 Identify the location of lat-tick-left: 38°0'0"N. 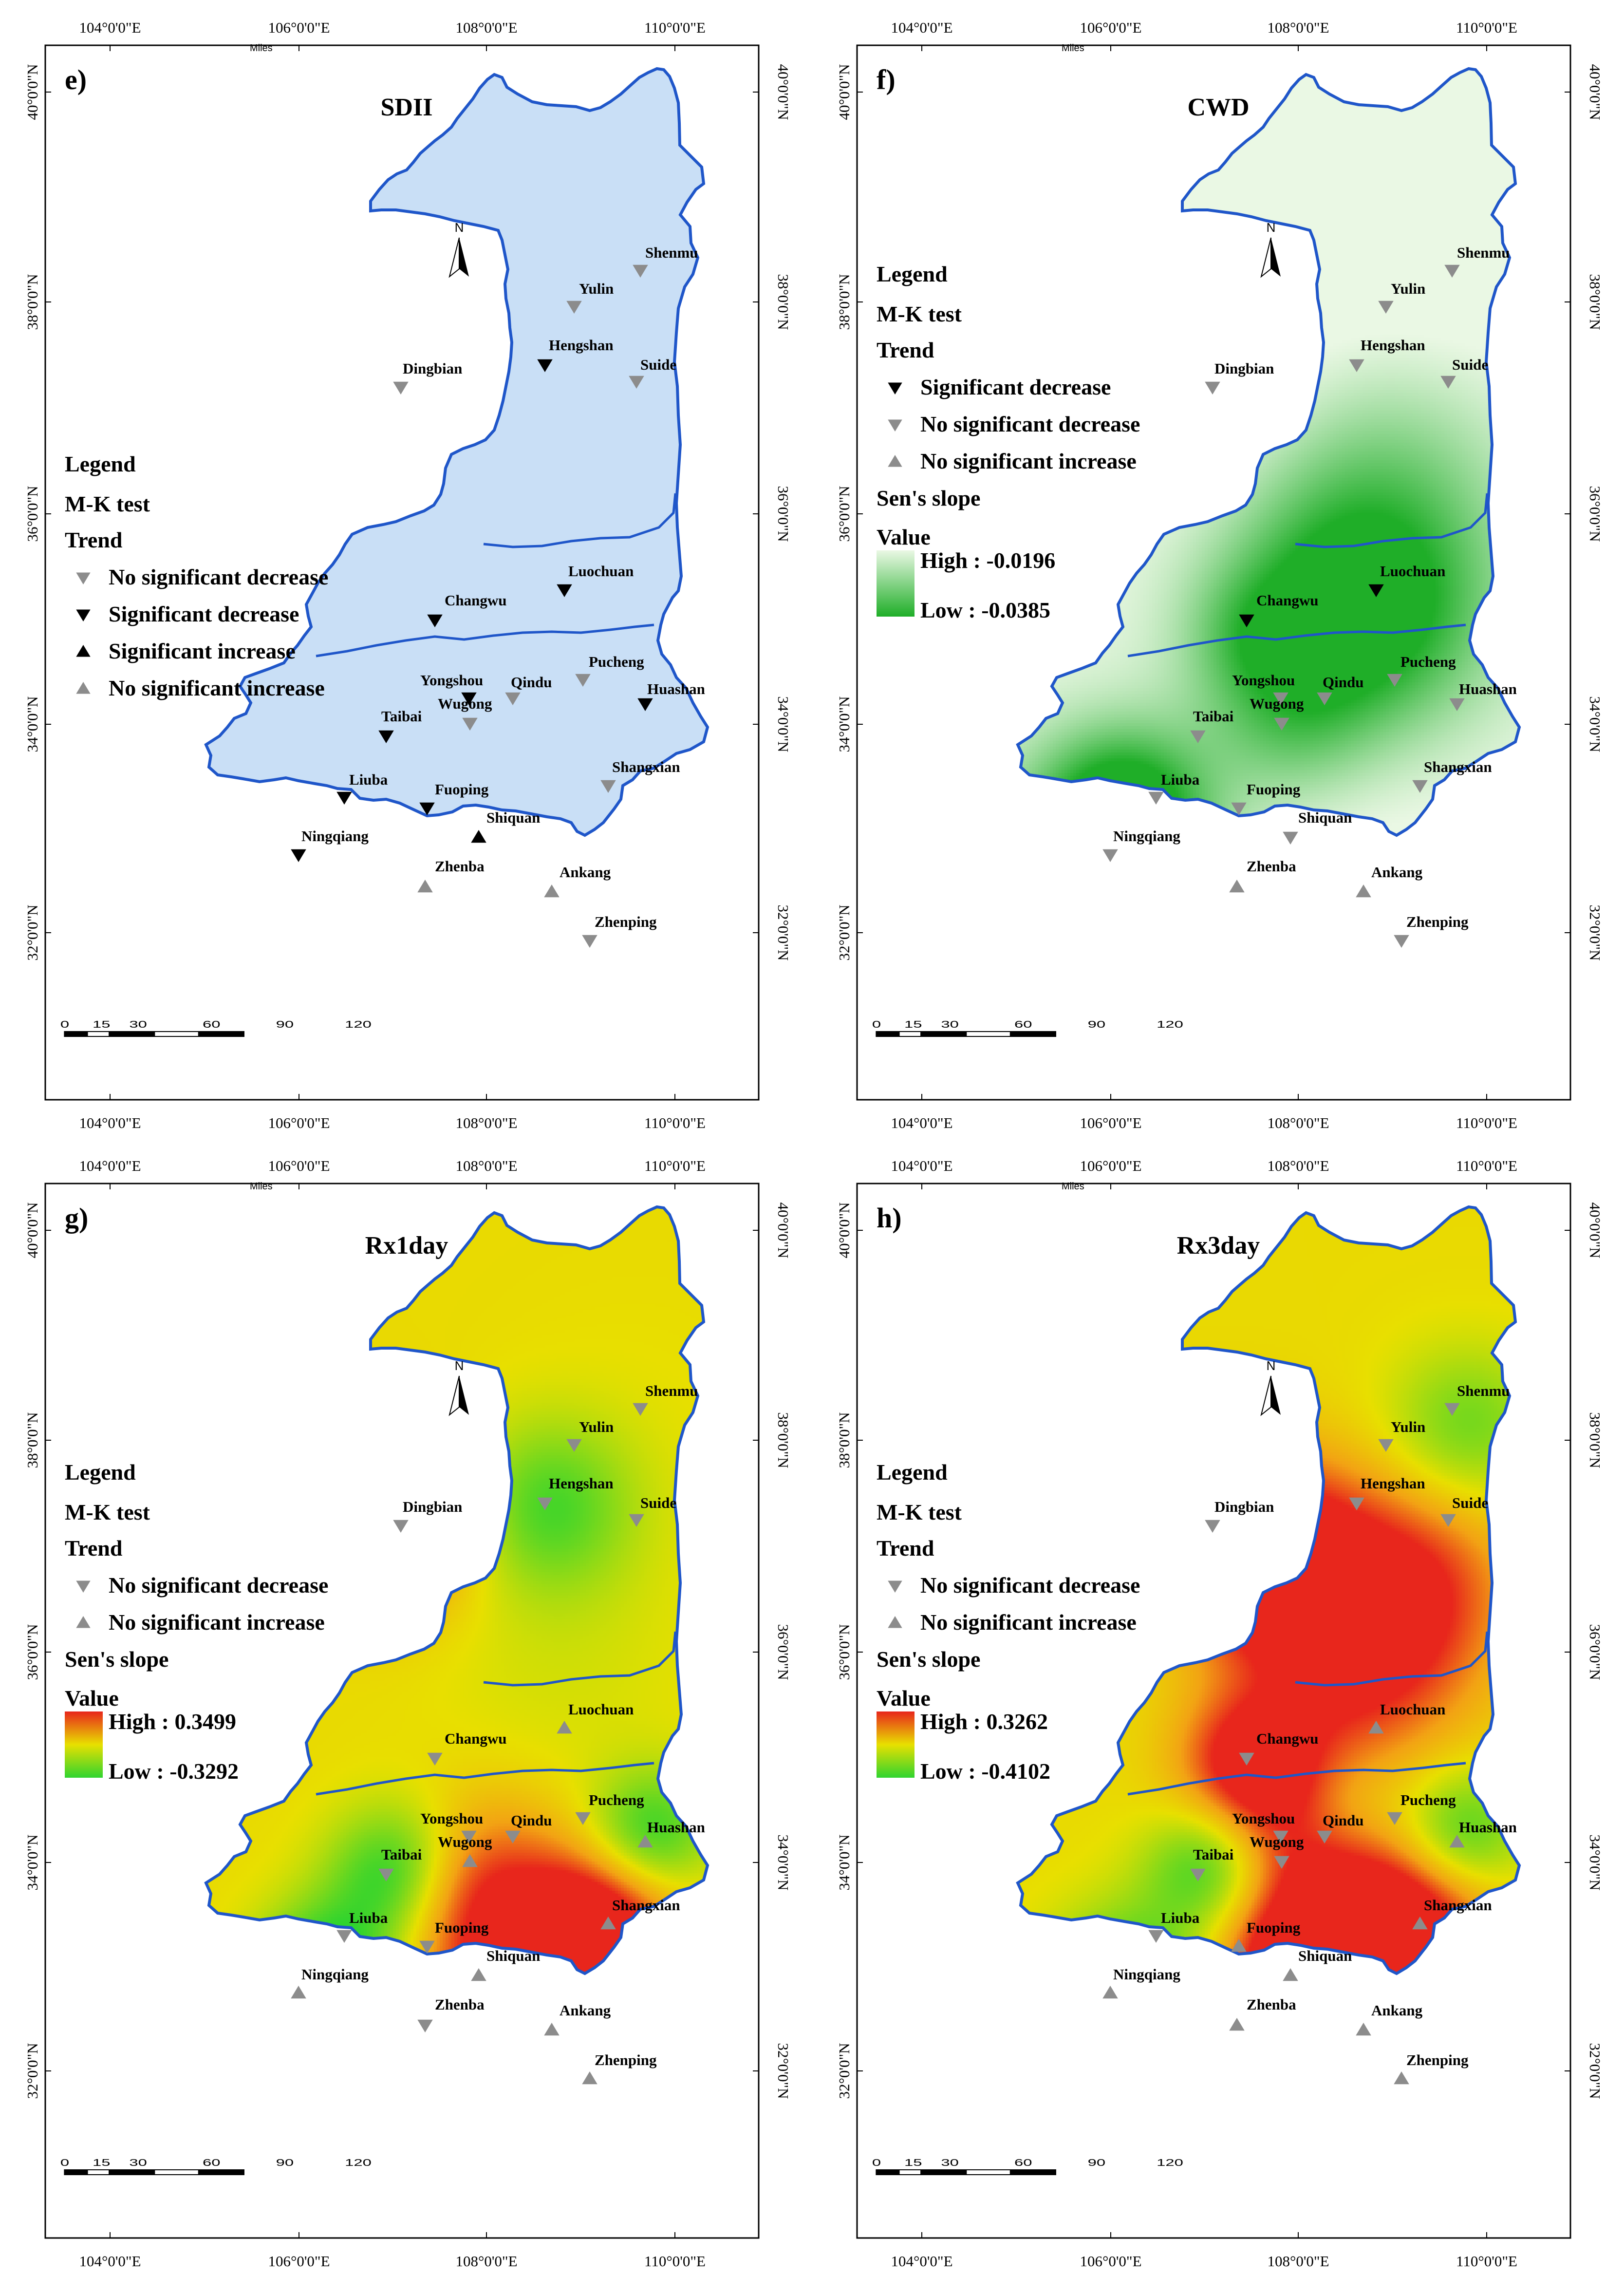
(32, 302).